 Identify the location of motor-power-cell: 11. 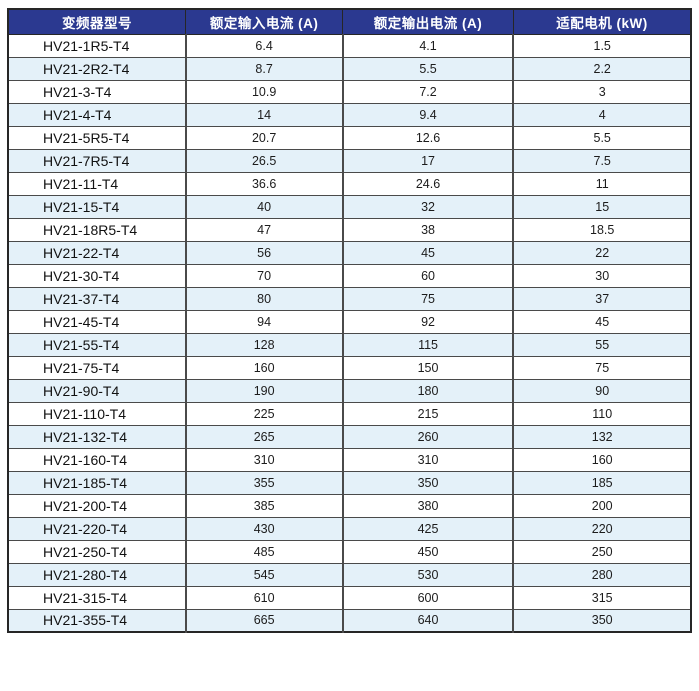
(601, 183).